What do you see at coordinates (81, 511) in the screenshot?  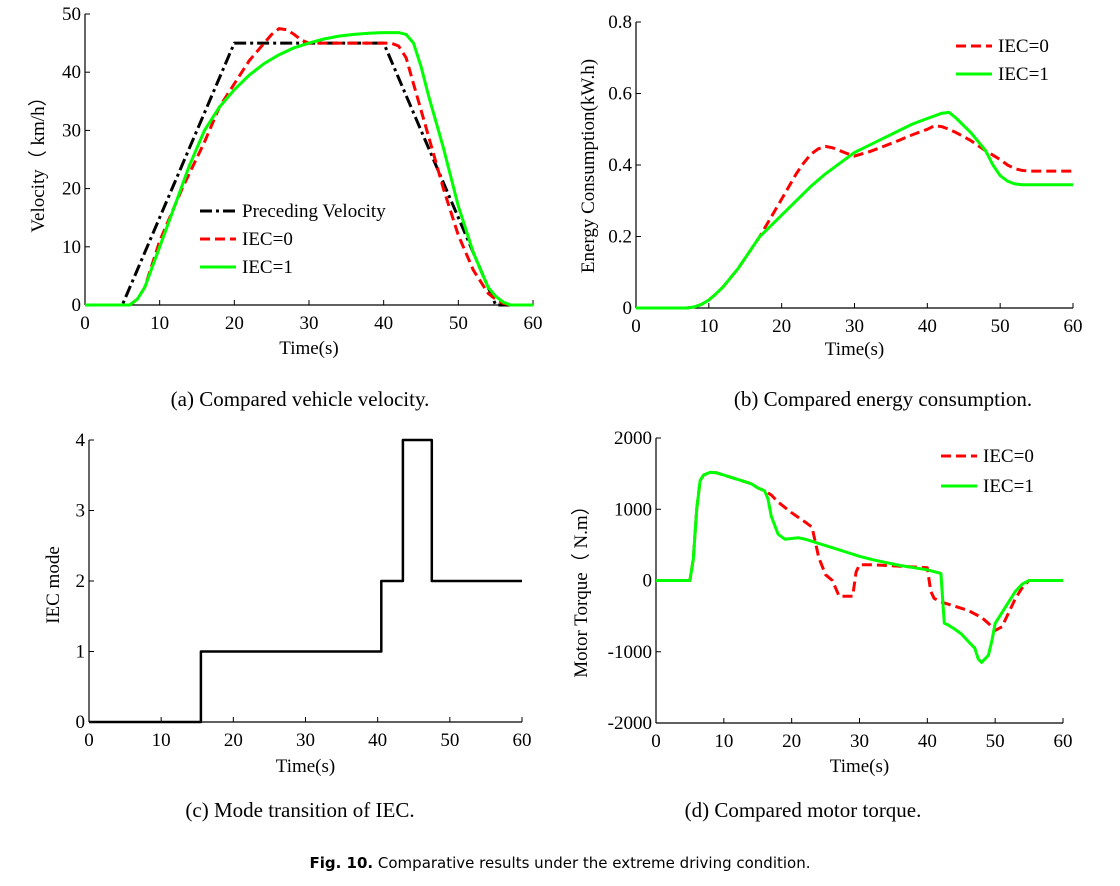 I see `y-tick-label: 3` at bounding box center [81, 511].